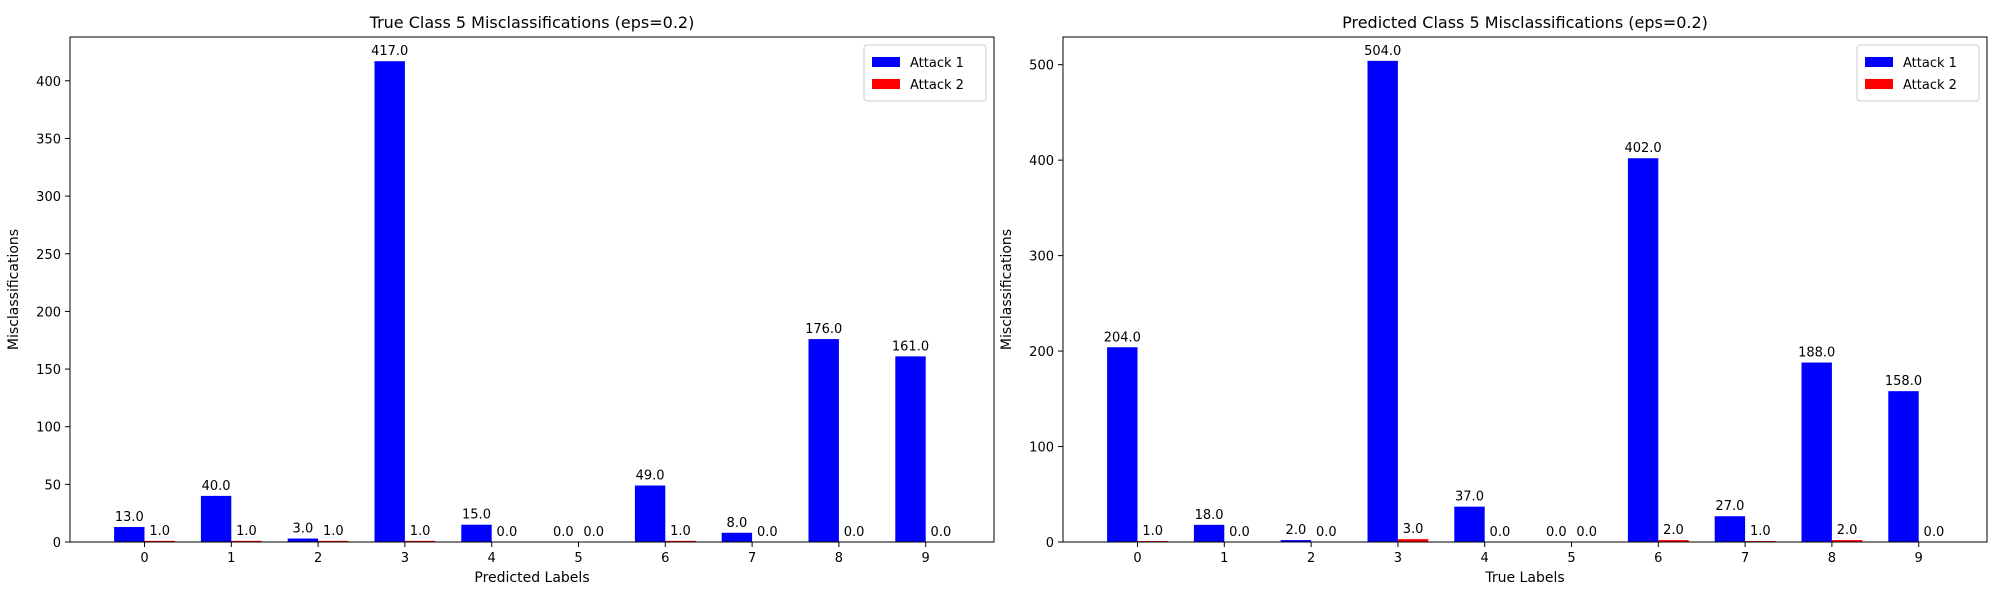 The height and width of the screenshot is (600, 2000). What do you see at coordinates (48, 139) in the screenshot?
I see `y-tick-label: 350` at bounding box center [48, 139].